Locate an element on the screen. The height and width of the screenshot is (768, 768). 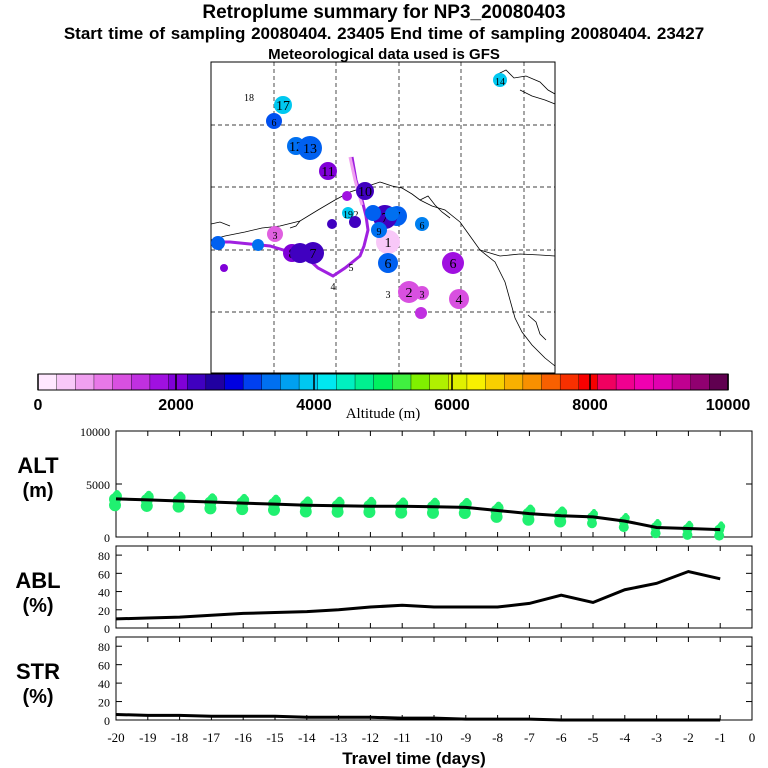
chart-title: Retroplume summary for NP3_20080403 is located at coordinates (384, 12).